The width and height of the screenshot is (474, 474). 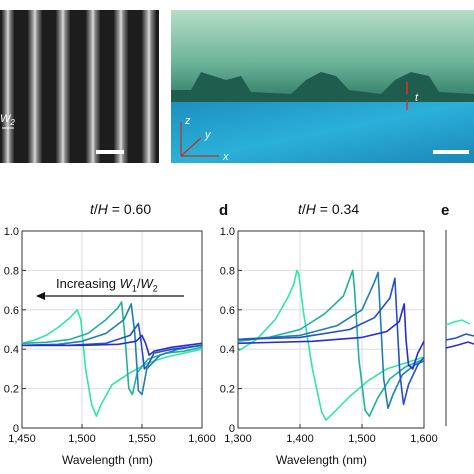 I want to click on panel-letter-d: d, so click(x=224, y=210).